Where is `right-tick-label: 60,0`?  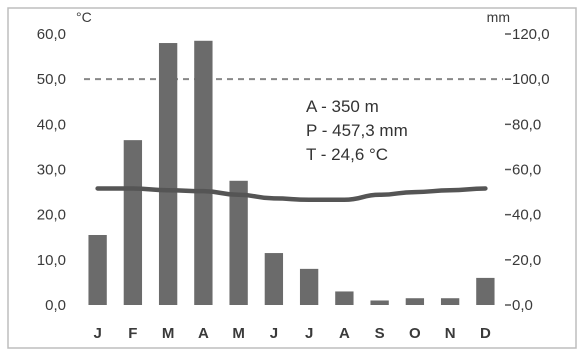
right-tick-label: 60,0 is located at coordinates (526, 170).